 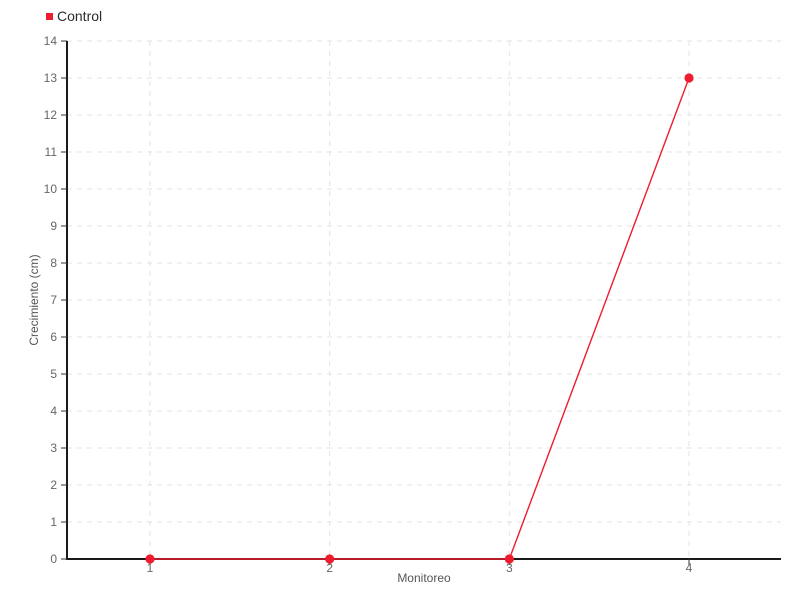 What do you see at coordinates (53, 263) in the screenshot?
I see `y-tick-label: 8` at bounding box center [53, 263].